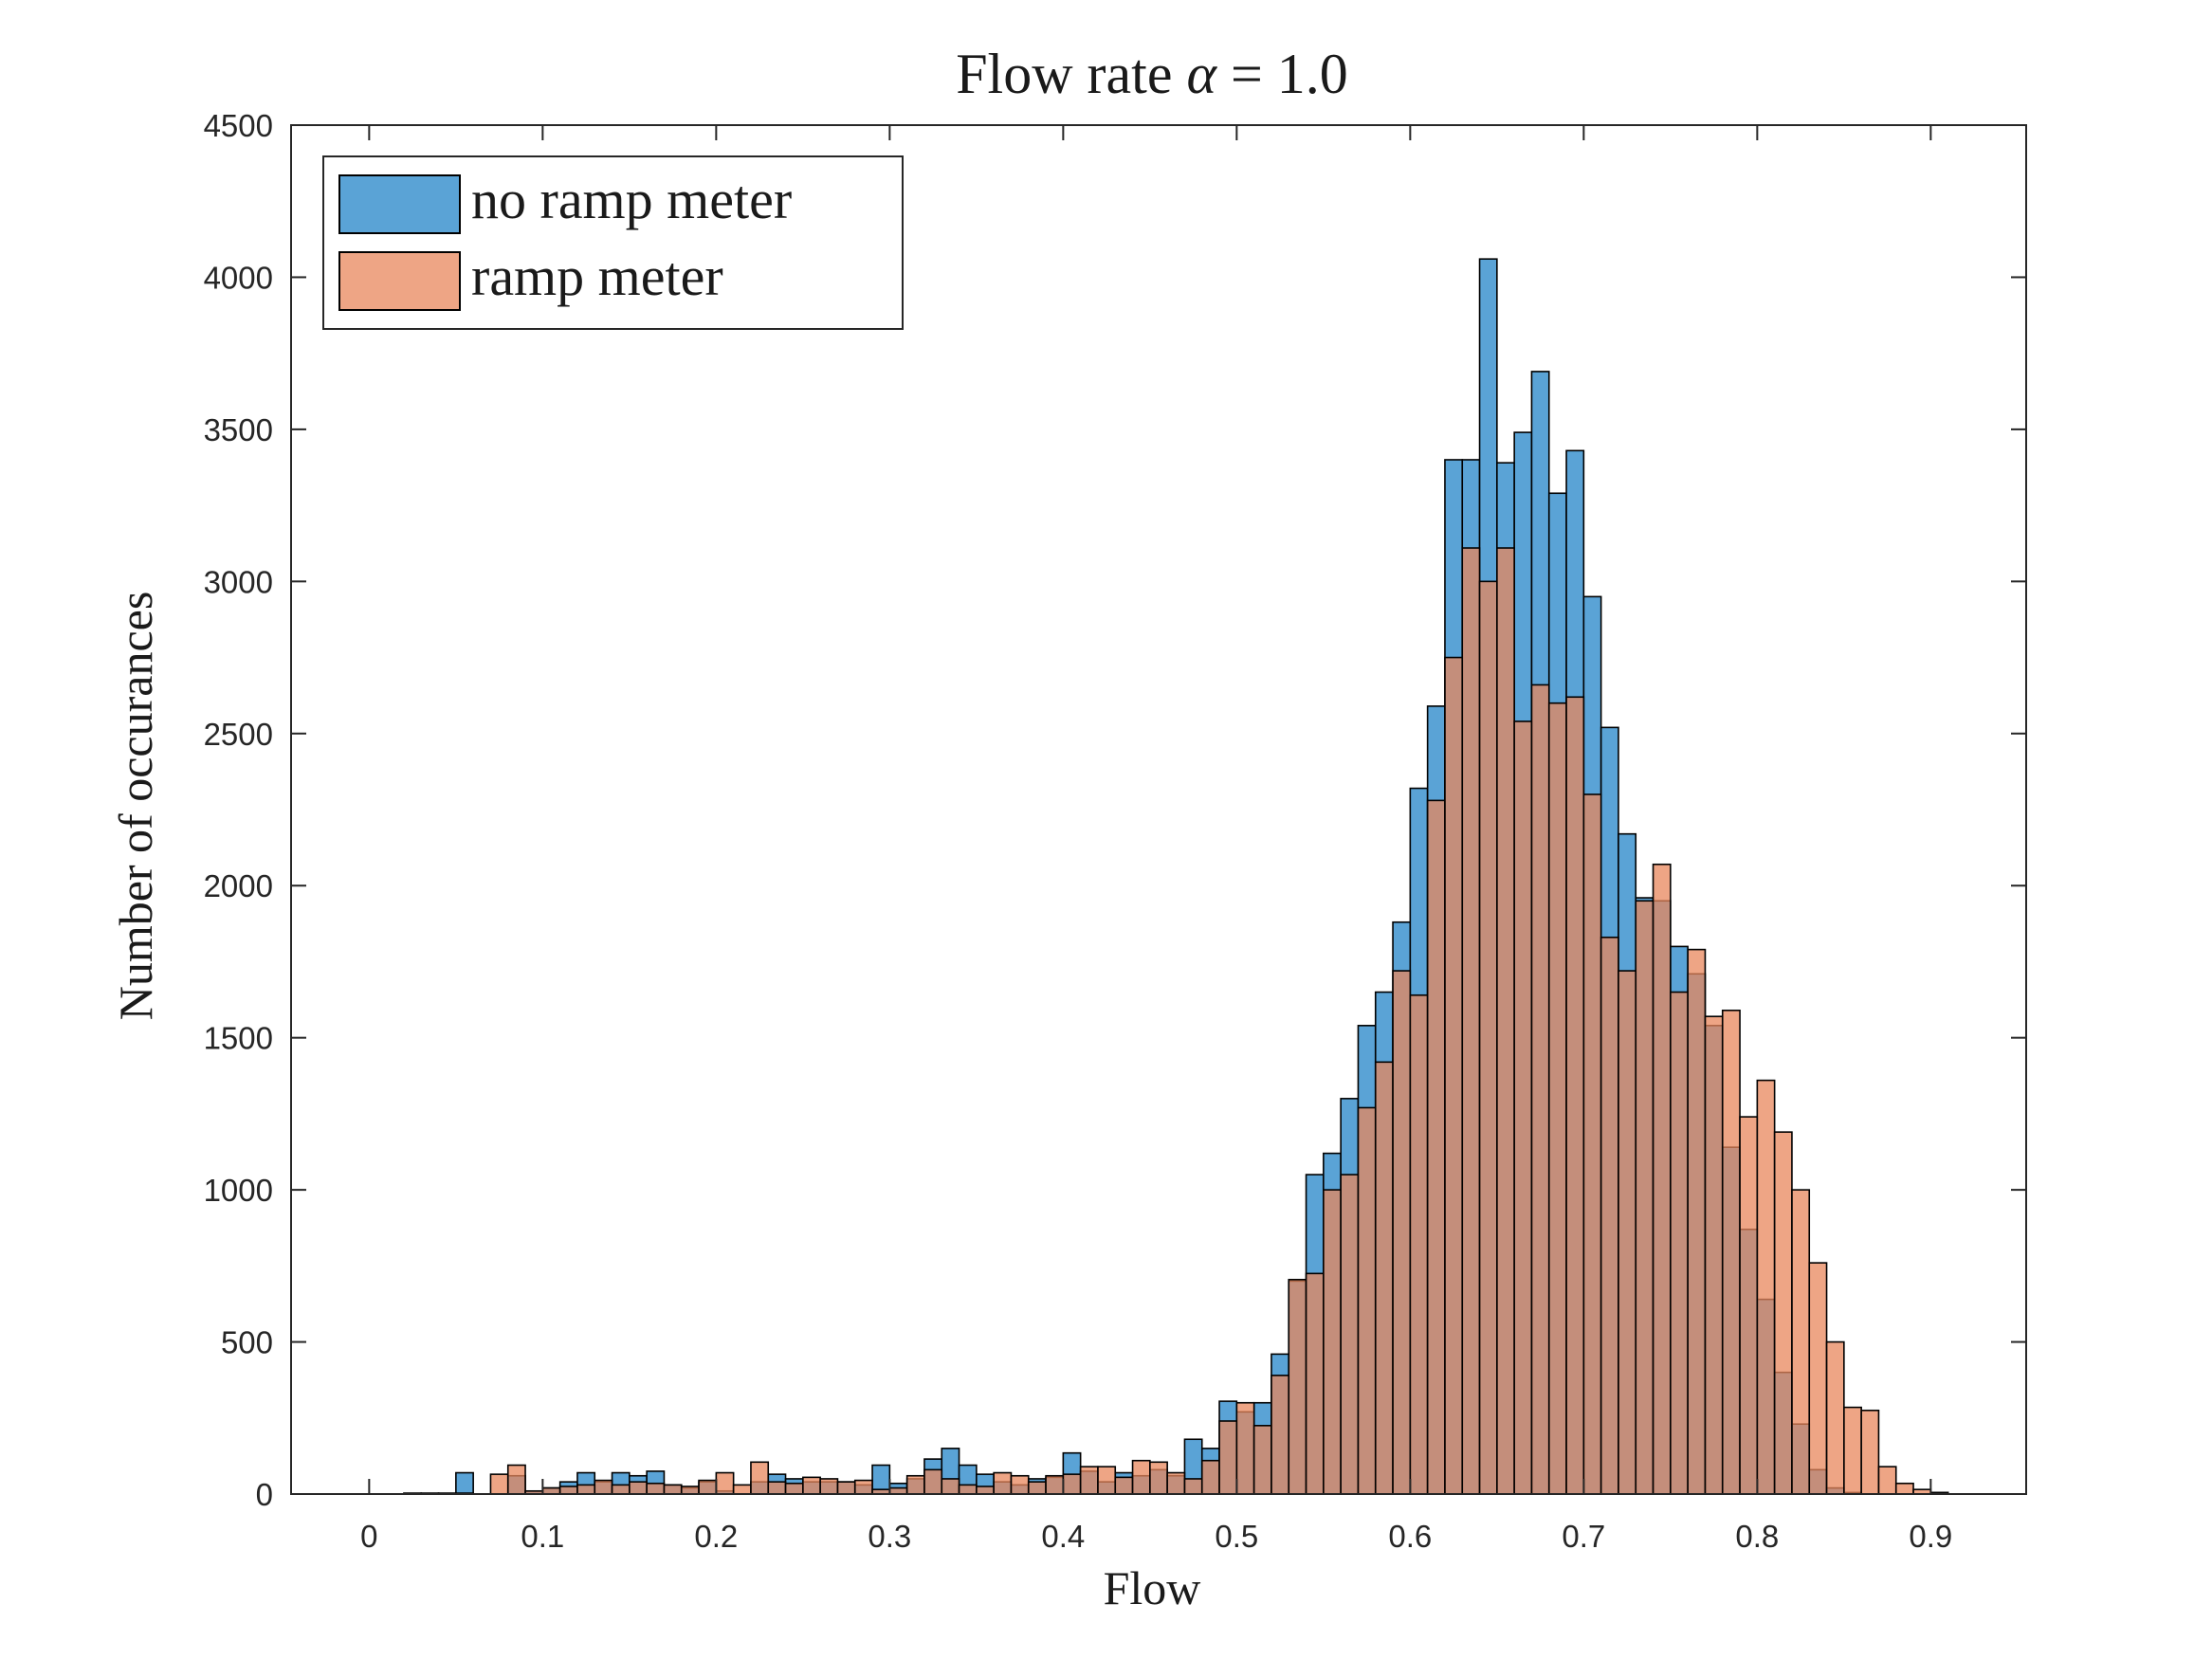  Describe the element at coordinates (1236, 1536) in the screenshot. I see `x-tick-label: 0.5` at that location.